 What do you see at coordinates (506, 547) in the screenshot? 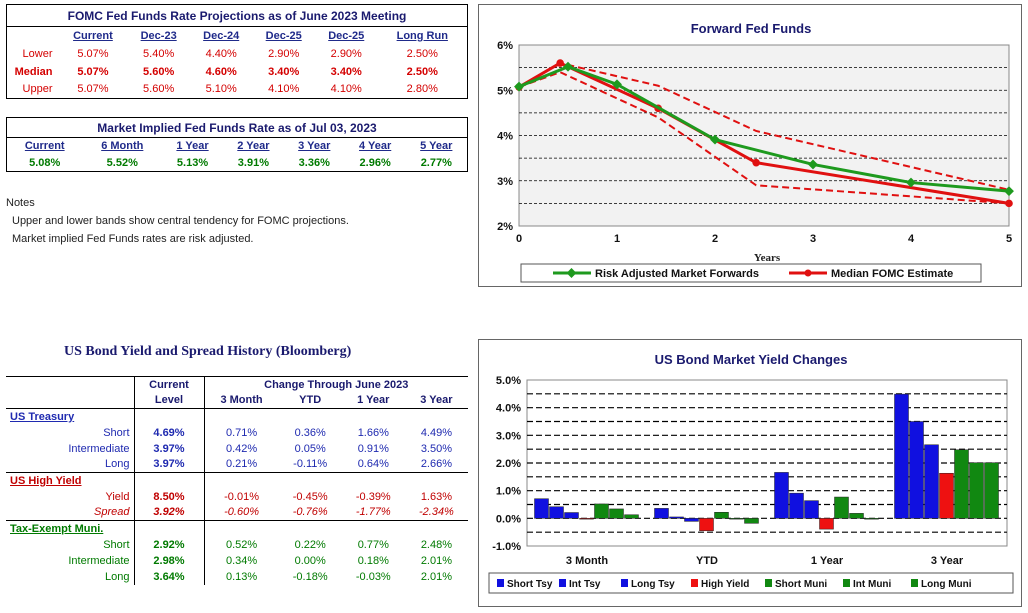
I see `y-tick-label: -1.0%` at bounding box center [506, 547].